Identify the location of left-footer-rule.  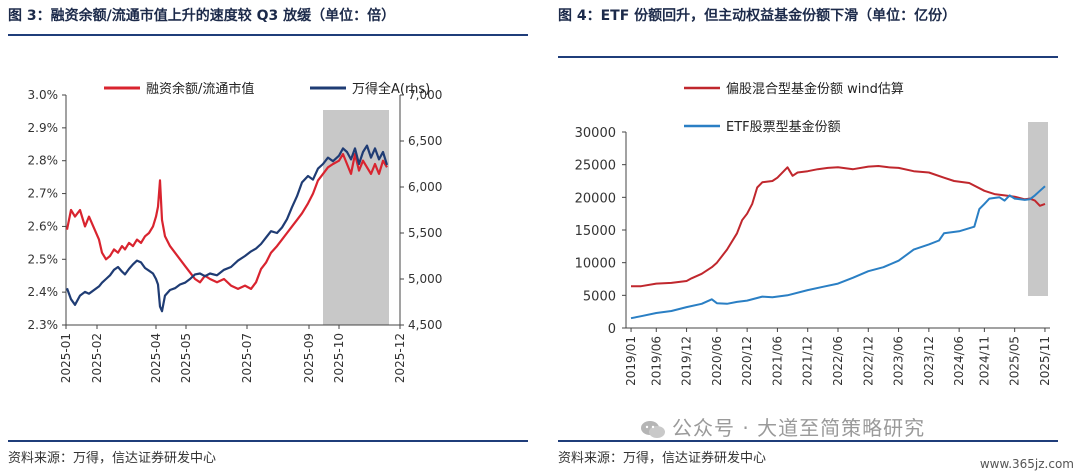
(268, 441).